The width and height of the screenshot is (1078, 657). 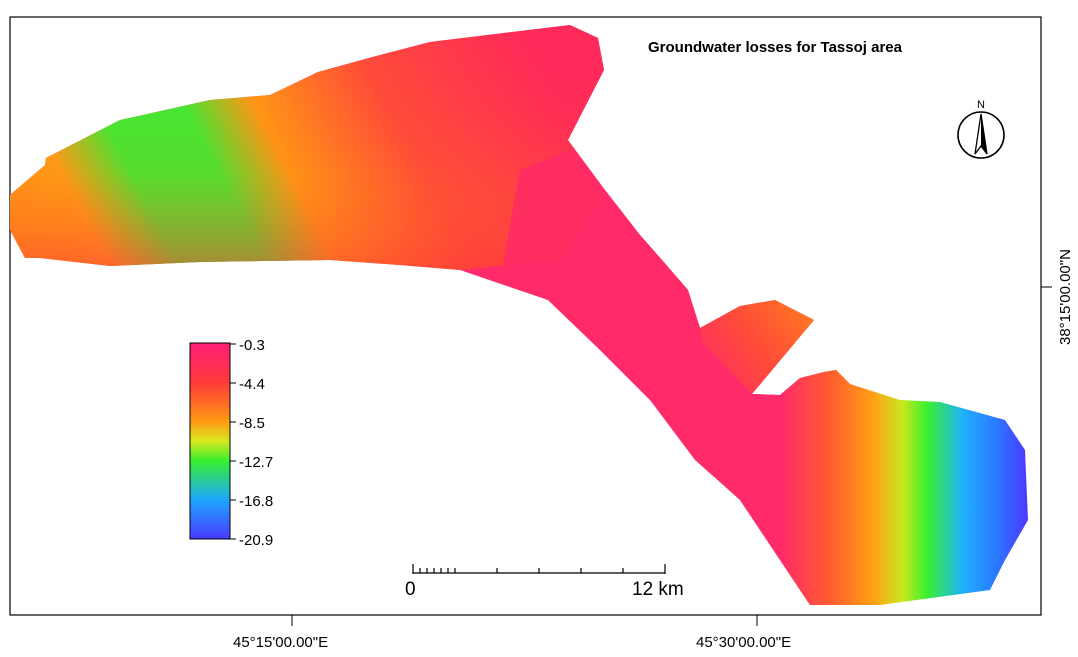 What do you see at coordinates (716, 400) in the screenshot?
I see `aquifer-joint` at bounding box center [716, 400].